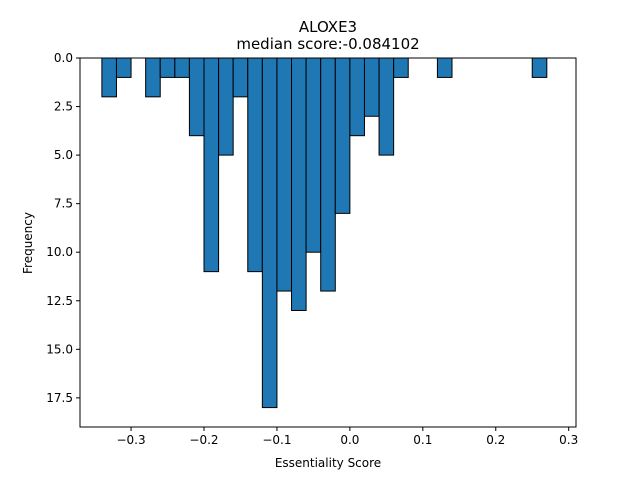  Describe the element at coordinates (28, 243) in the screenshot. I see `y-axis-label: Frequency` at that location.